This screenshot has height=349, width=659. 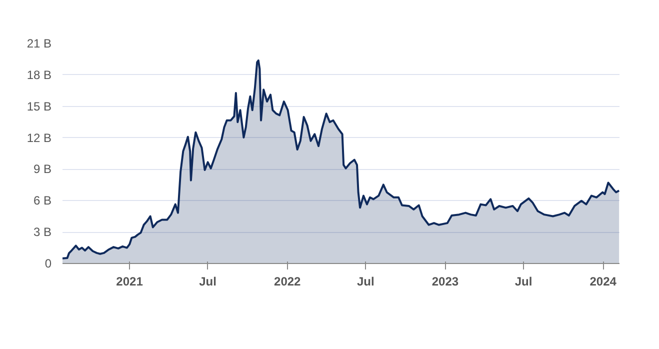 I want to click on y-tick-label: 18 B, so click(x=39, y=75).